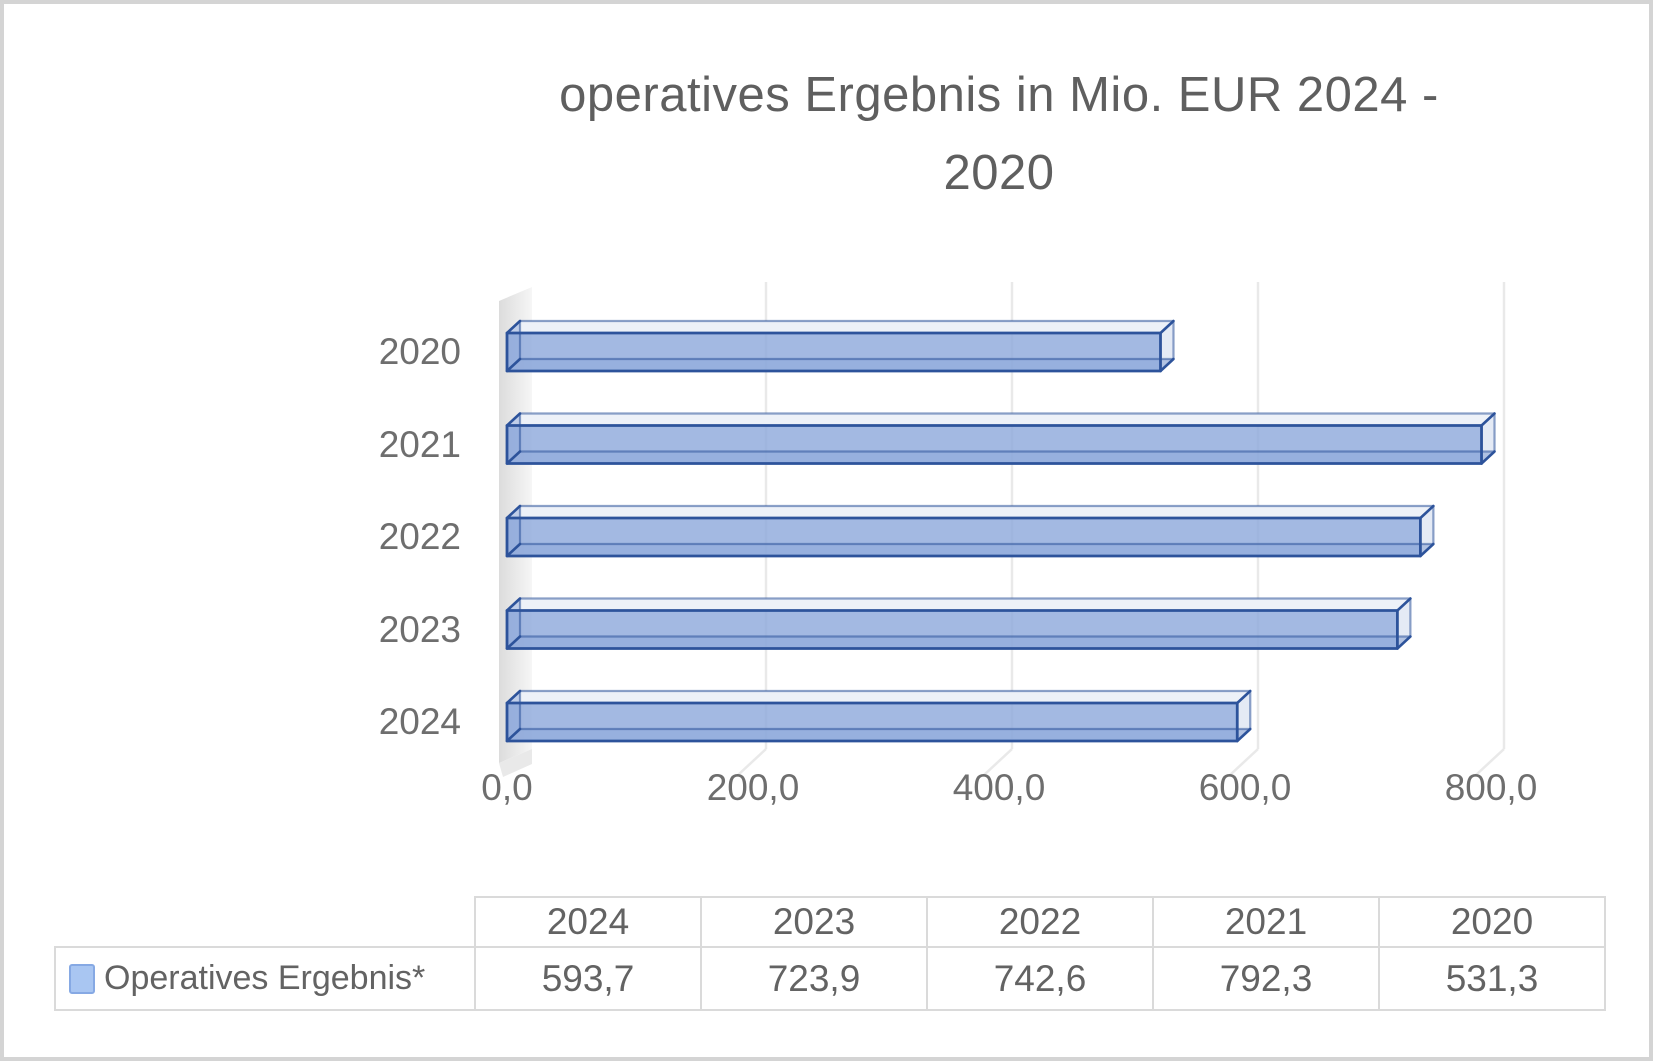 The height and width of the screenshot is (1061, 1653). I want to click on table-value-2021: 792,3, so click(1265, 978).